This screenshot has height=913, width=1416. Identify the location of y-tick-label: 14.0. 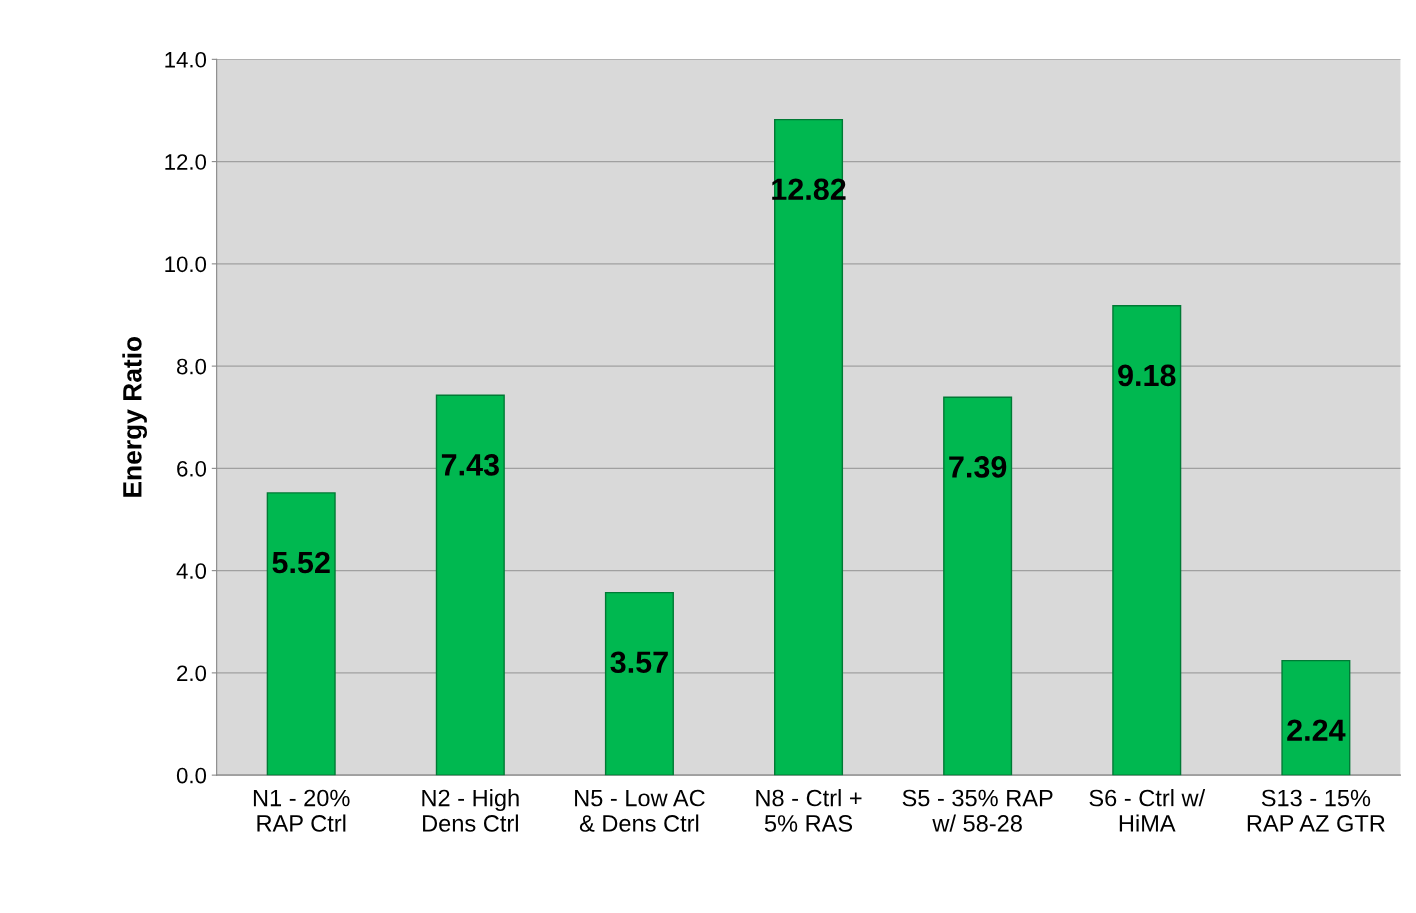
(186, 59).